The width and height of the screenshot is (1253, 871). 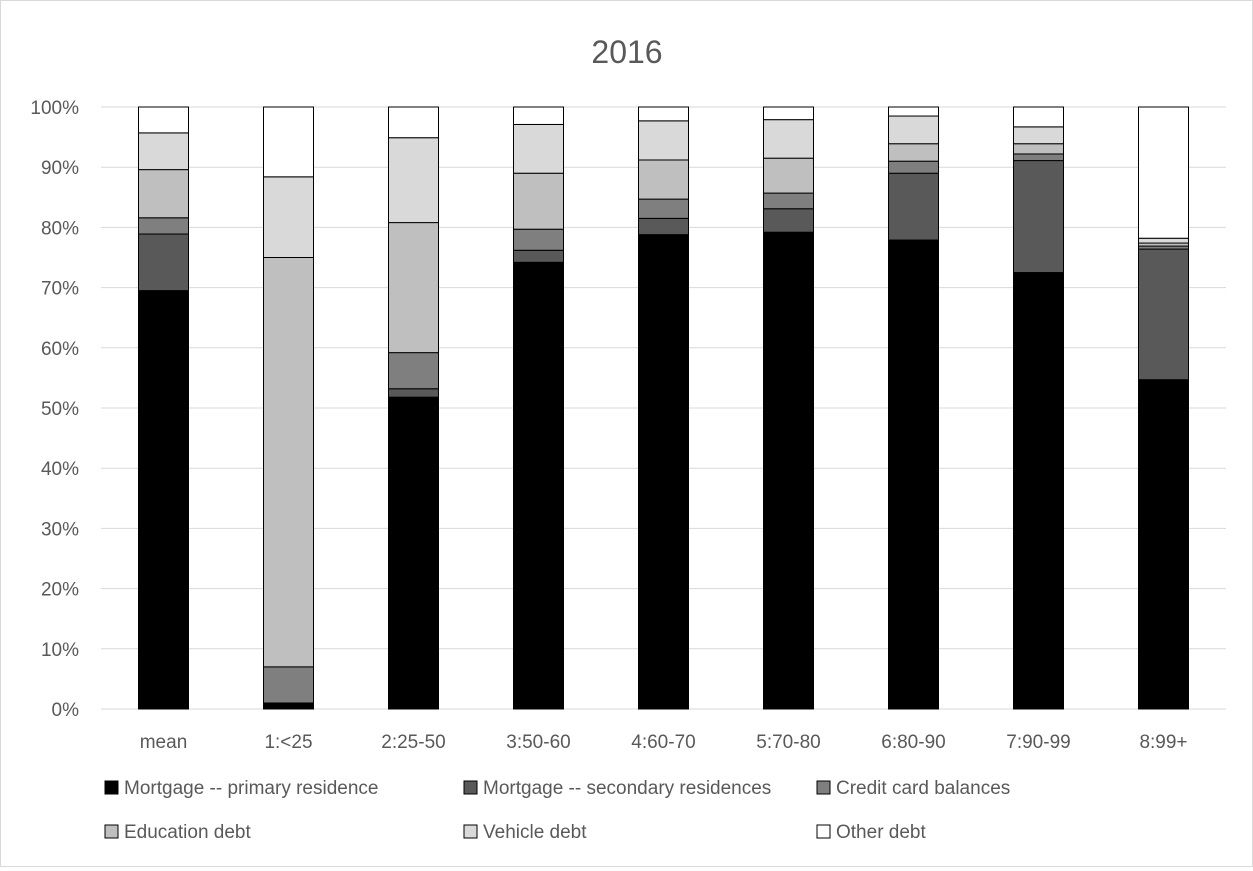 What do you see at coordinates (60, 168) in the screenshot?
I see `y-tick-label: 90%` at bounding box center [60, 168].